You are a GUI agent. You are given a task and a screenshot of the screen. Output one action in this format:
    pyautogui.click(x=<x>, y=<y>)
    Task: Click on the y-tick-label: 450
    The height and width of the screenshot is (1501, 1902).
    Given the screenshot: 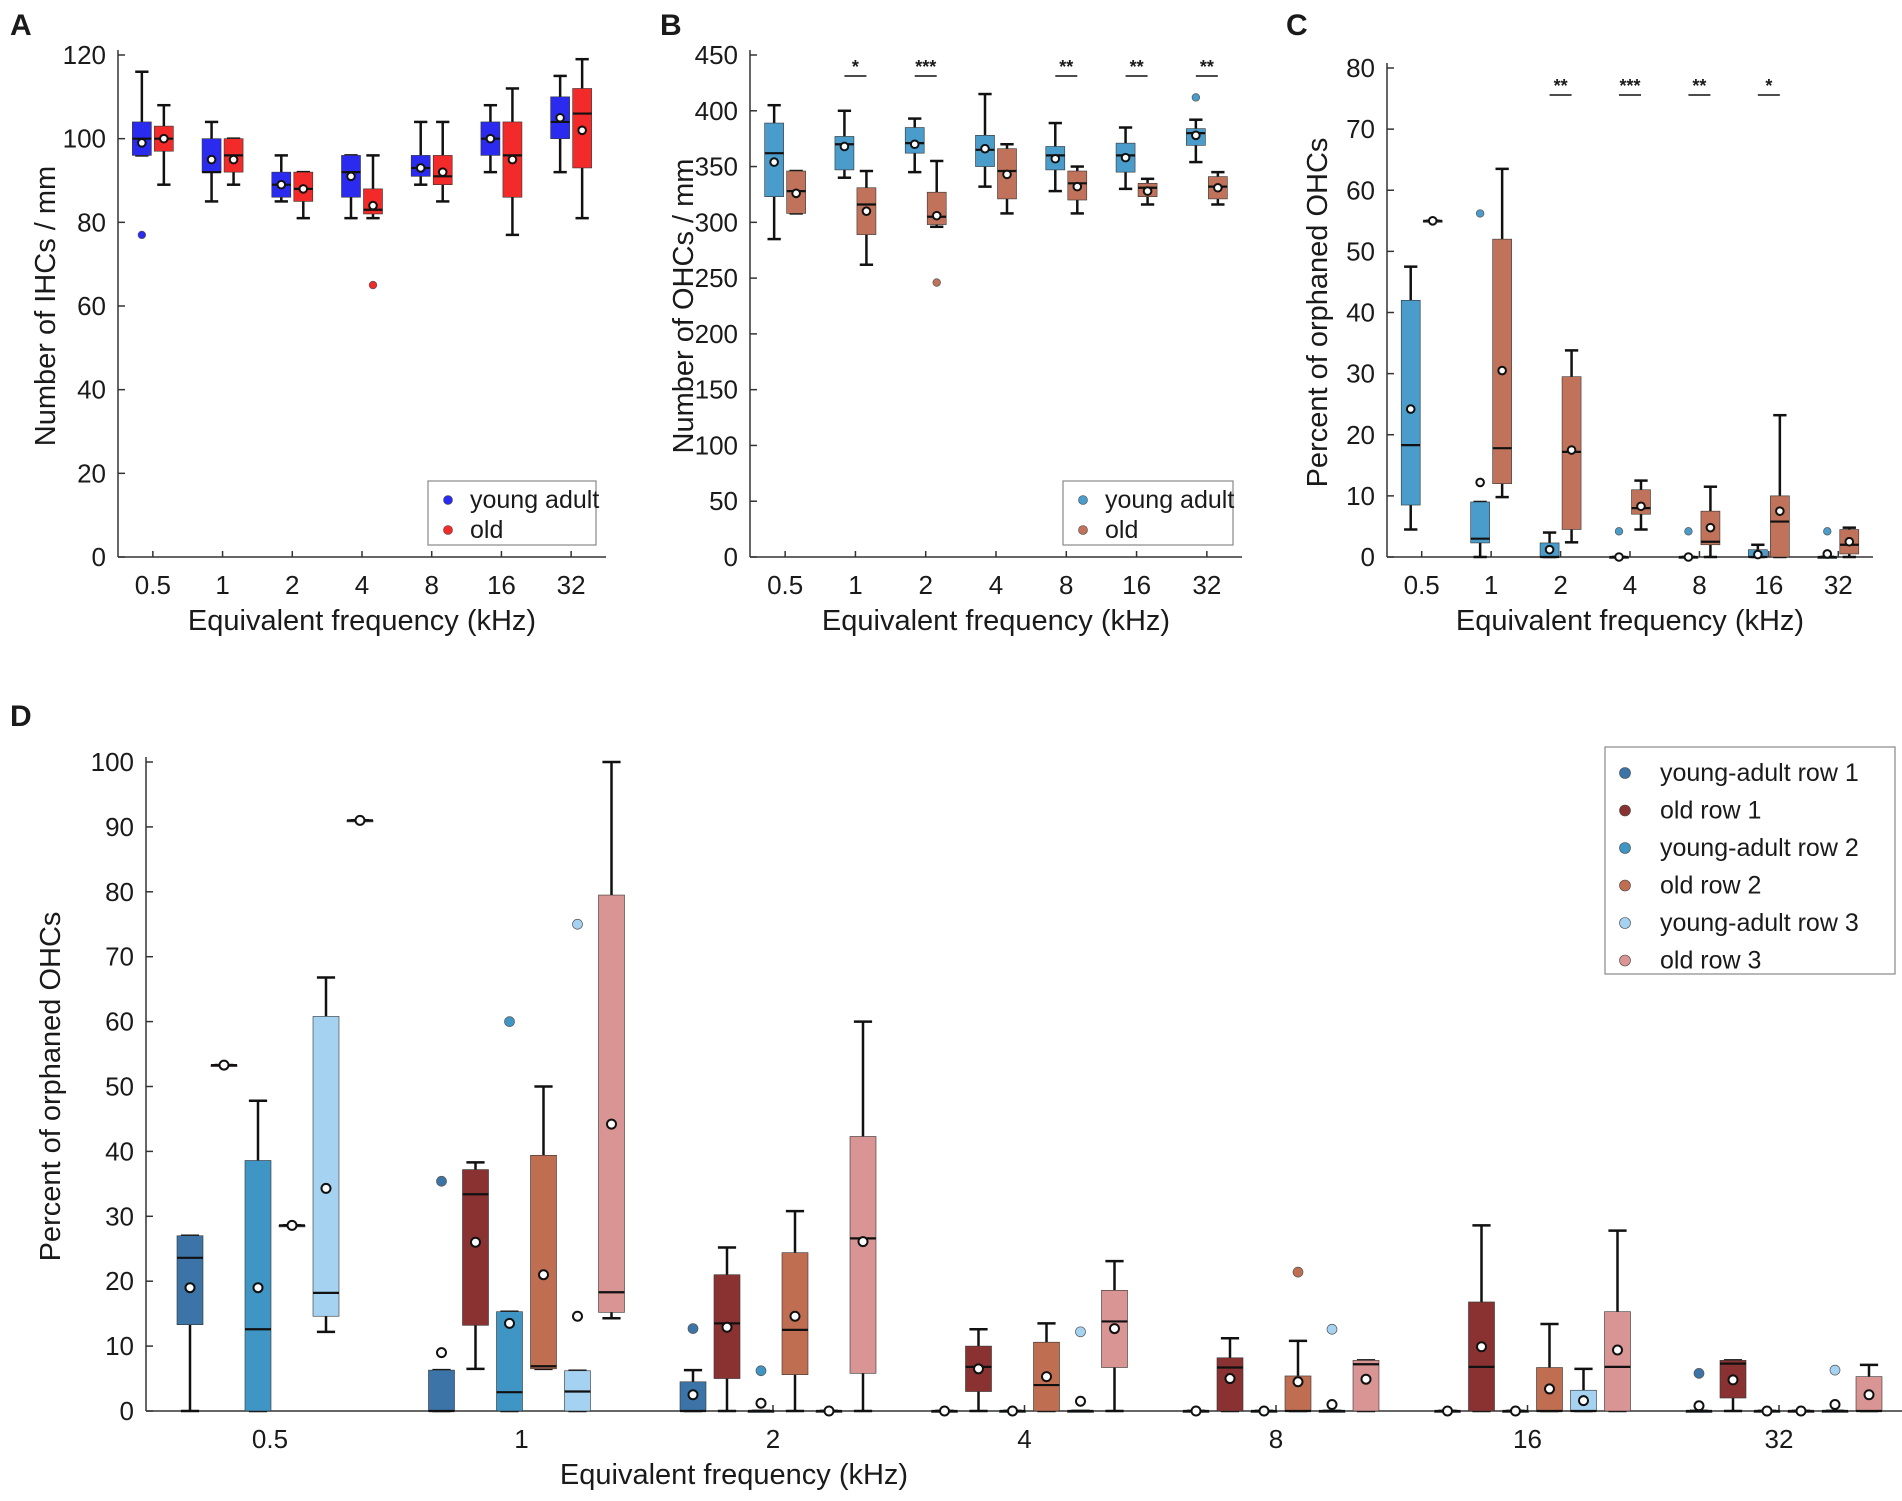 What is the action you would take?
    pyautogui.click(x=716, y=55)
    